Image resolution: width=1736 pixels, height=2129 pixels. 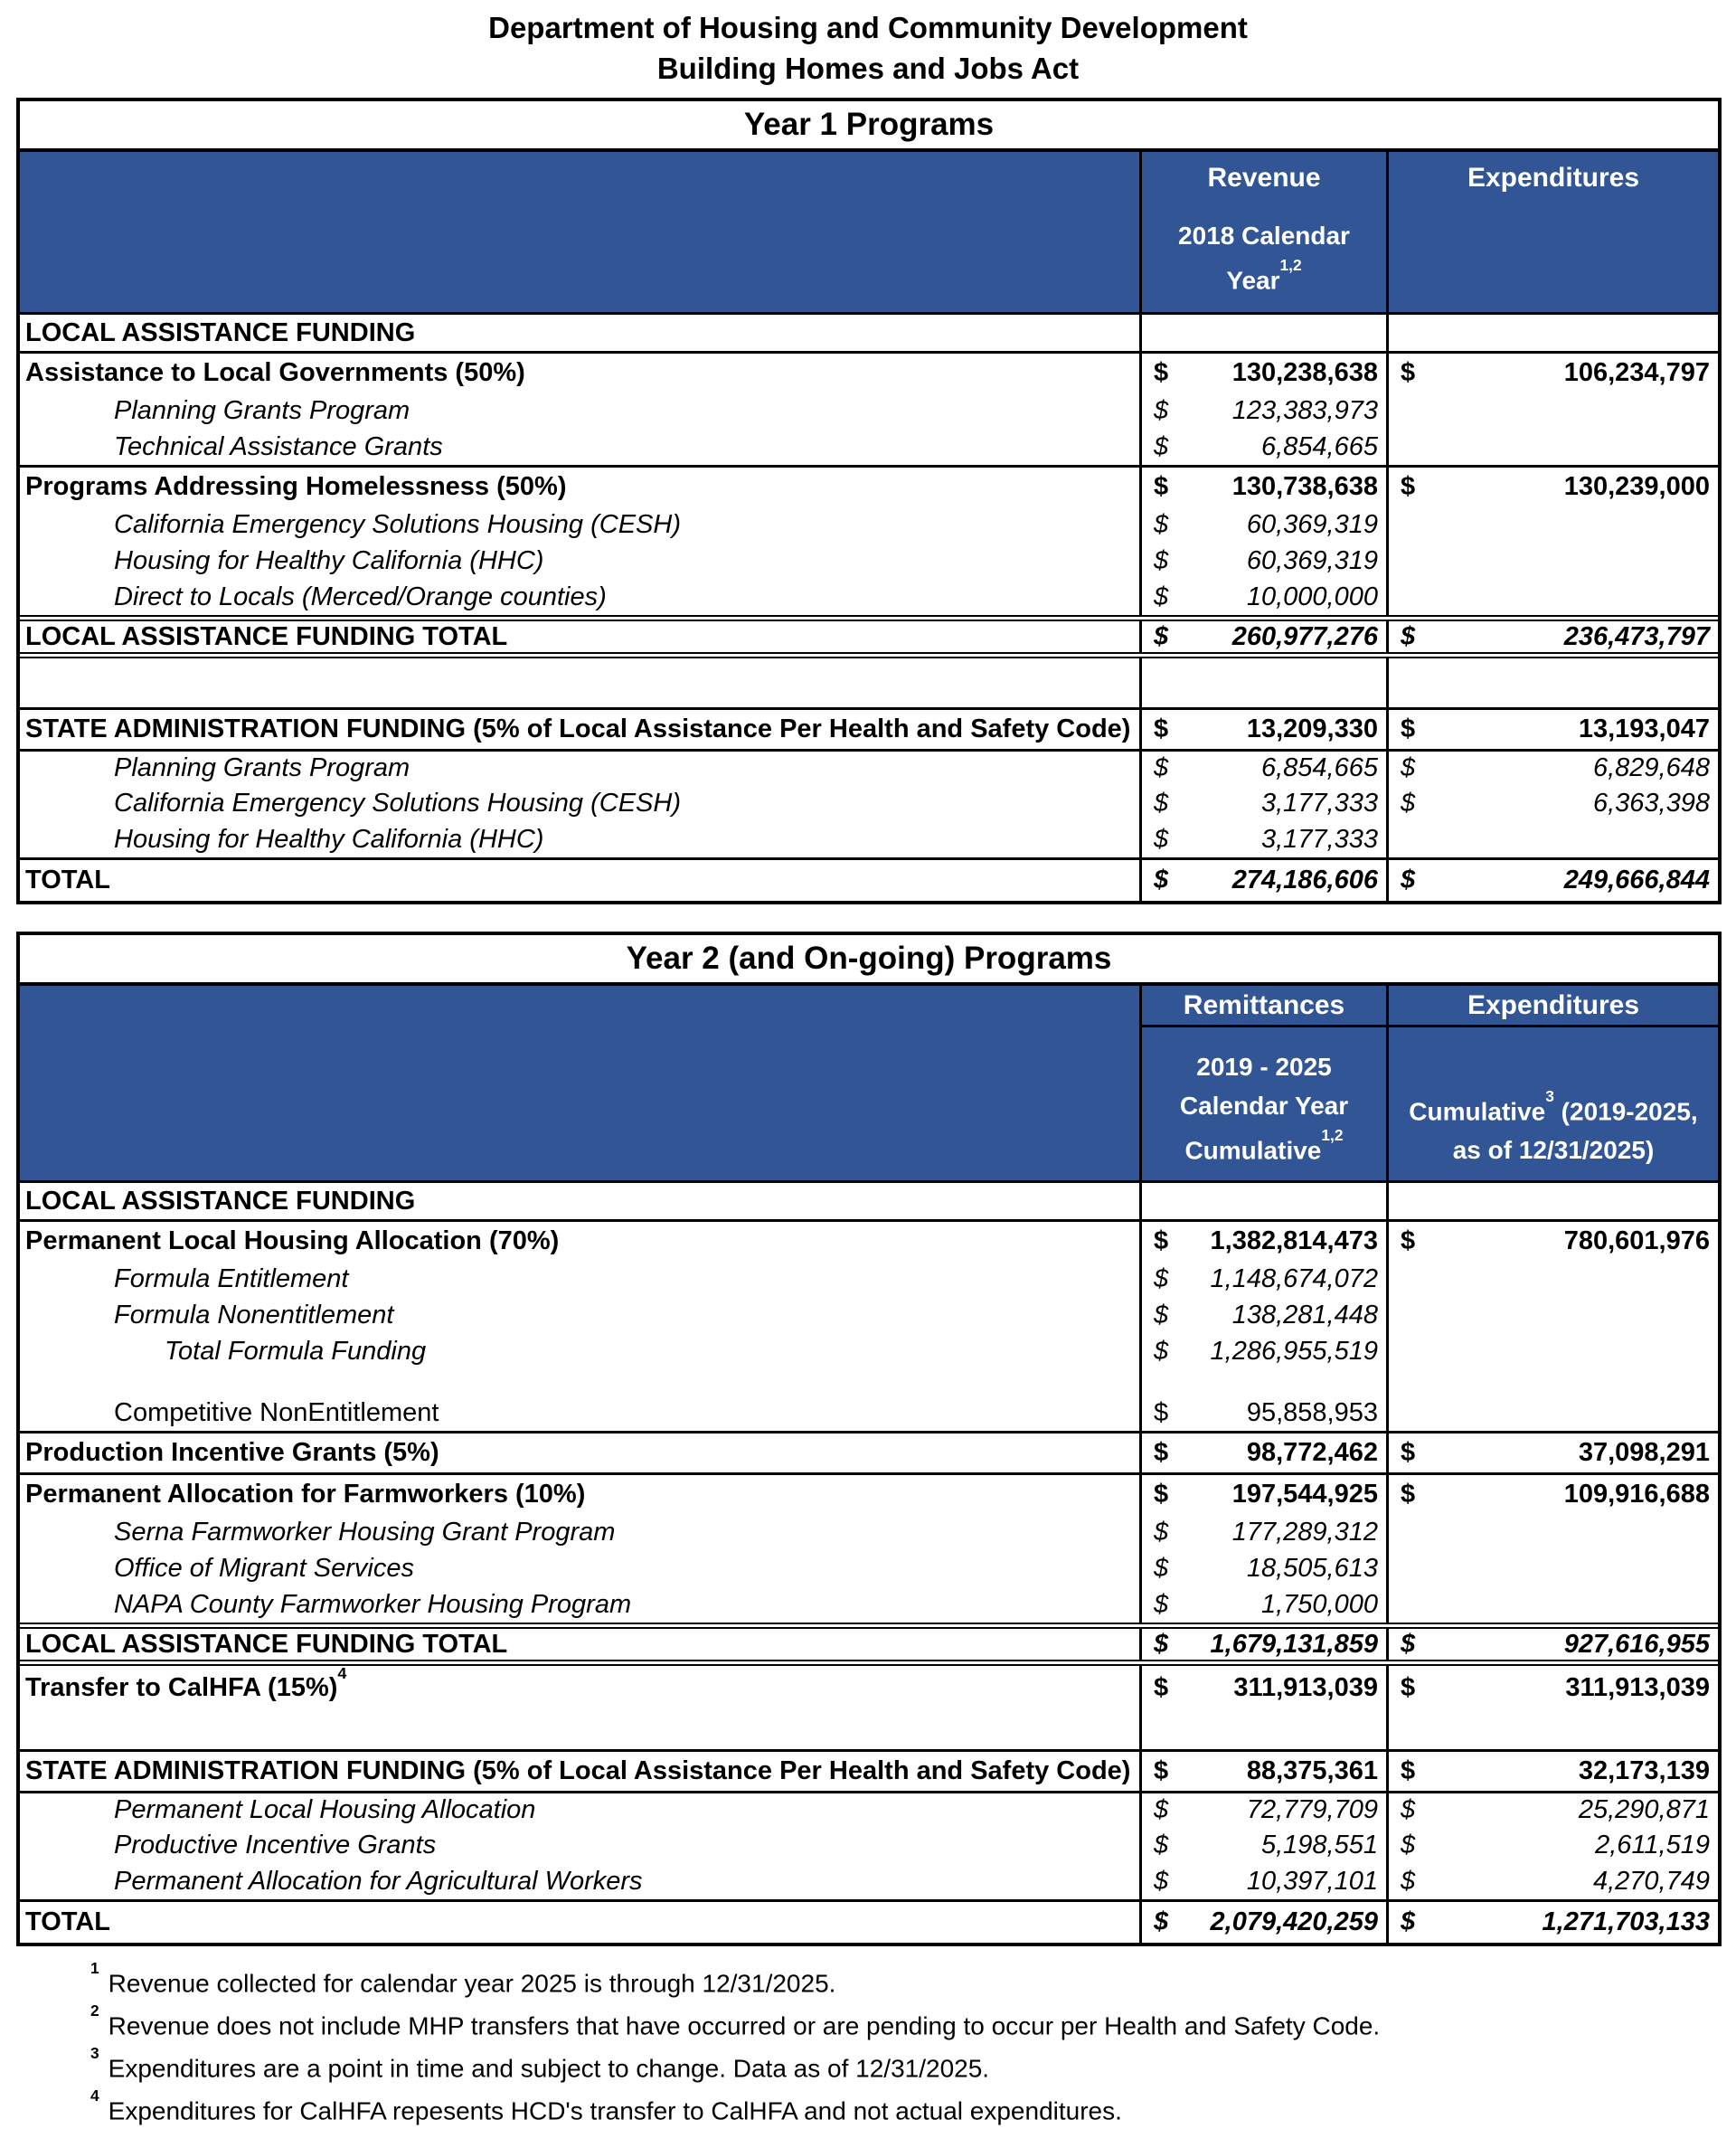 I want to click on amount-value: 1,271,703,133, so click(x=1626, y=1921).